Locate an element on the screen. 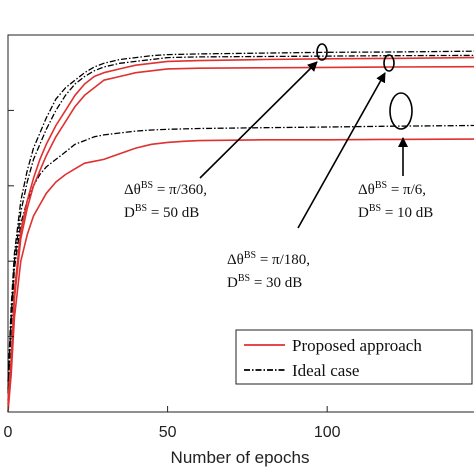 The image size is (474, 474). legend-label: Proposed approach is located at coordinates (357, 345).